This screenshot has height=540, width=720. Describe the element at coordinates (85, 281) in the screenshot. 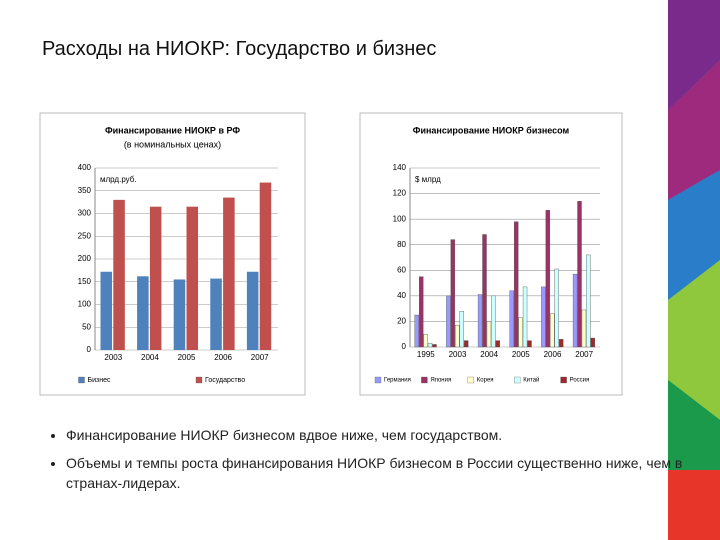

I see `y-tick-label: 150` at that location.